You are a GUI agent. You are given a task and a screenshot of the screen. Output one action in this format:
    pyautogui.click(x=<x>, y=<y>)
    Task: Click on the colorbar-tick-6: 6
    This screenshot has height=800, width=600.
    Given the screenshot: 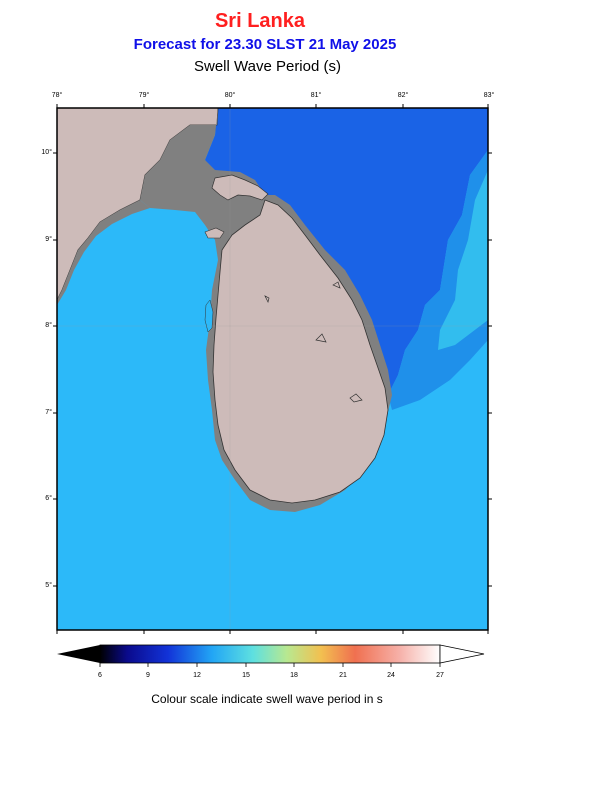 What is the action you would take?
    pyautogui.click(x=100, y=675)
    